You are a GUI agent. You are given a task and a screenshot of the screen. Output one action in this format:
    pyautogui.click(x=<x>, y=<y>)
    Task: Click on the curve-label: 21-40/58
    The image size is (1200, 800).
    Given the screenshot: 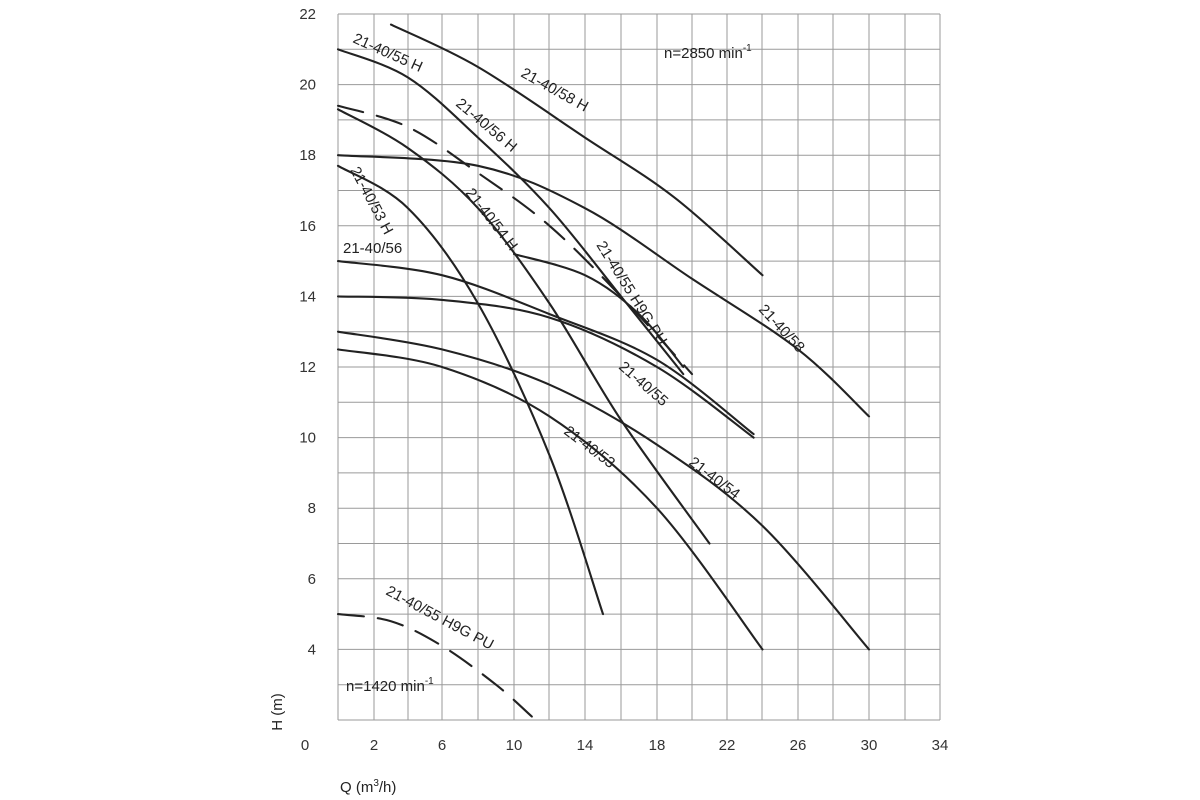 What is the action you would take?
    pyautogui.click(x=781, y=328)
    